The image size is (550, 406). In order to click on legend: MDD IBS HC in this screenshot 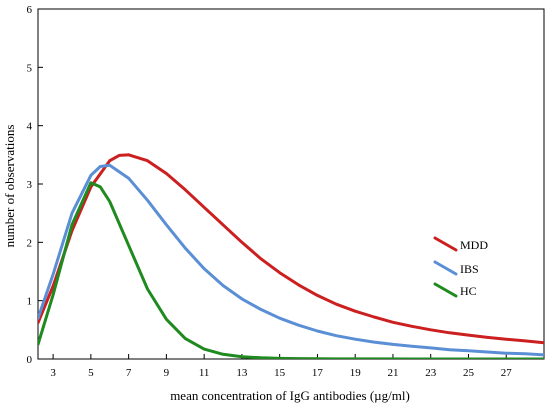, I will do `click(460, 267)`.